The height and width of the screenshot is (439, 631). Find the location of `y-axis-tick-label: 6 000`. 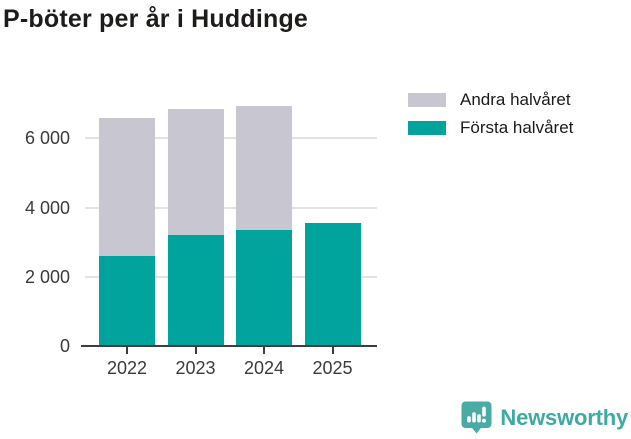

y-axis-tick-label: 6 000 is located at coordinates (47, 138).